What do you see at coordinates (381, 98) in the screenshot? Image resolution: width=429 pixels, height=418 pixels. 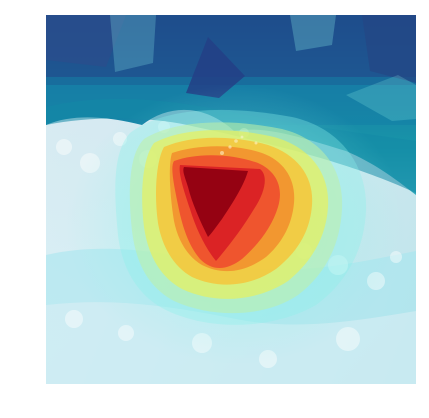 I see `contour-right-mid` at bounding box center [381, 98].